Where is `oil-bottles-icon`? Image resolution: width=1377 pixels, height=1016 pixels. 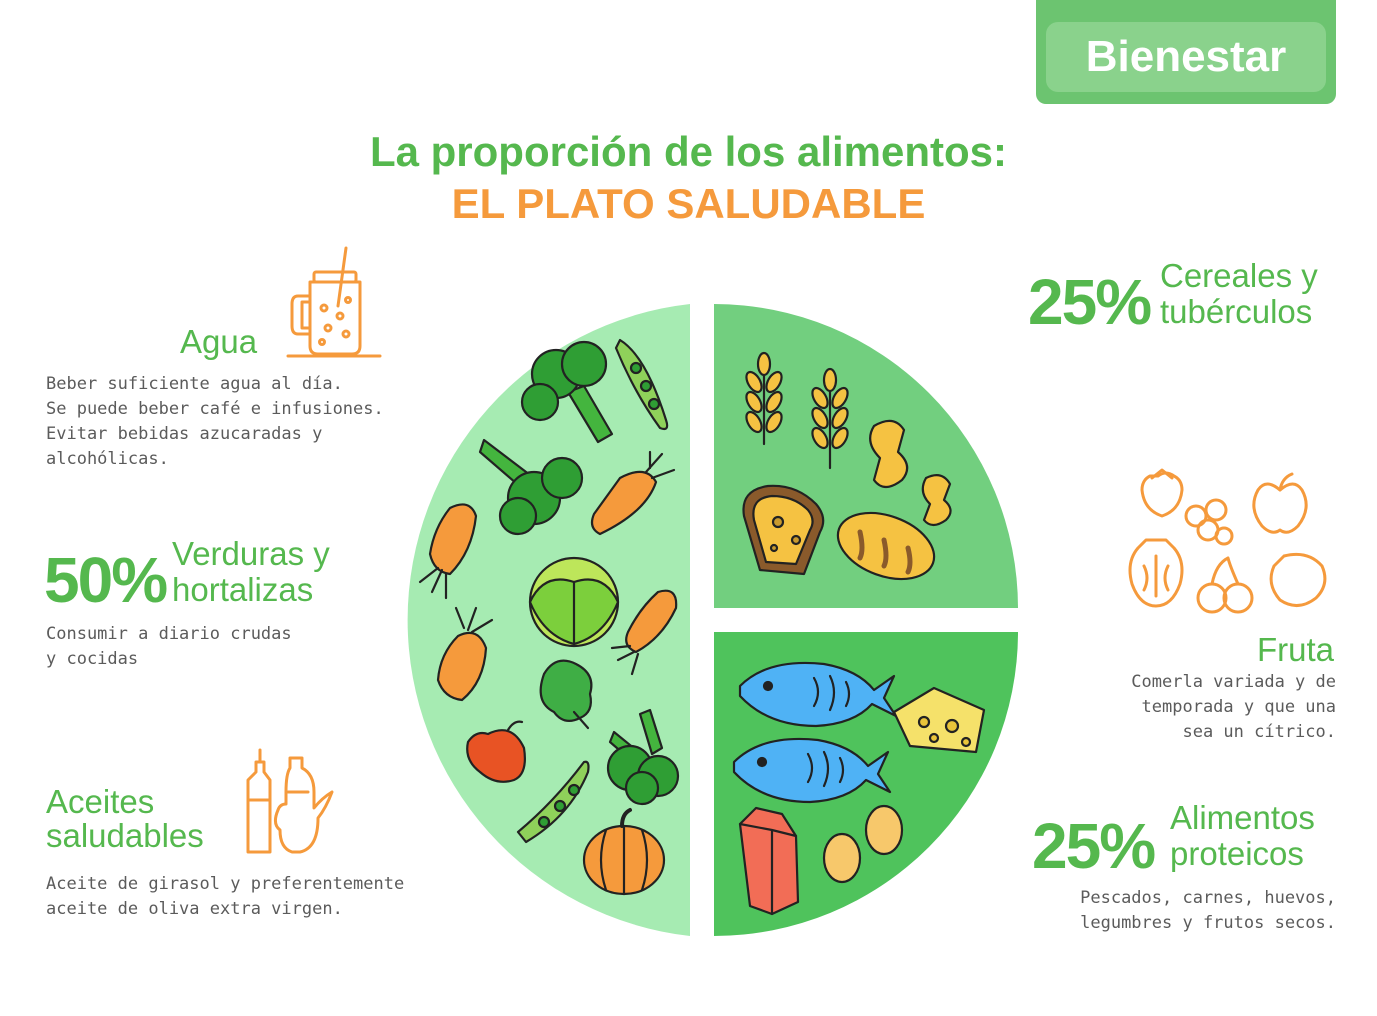
oil-bottles-icon is located at coordinates (290, 801).